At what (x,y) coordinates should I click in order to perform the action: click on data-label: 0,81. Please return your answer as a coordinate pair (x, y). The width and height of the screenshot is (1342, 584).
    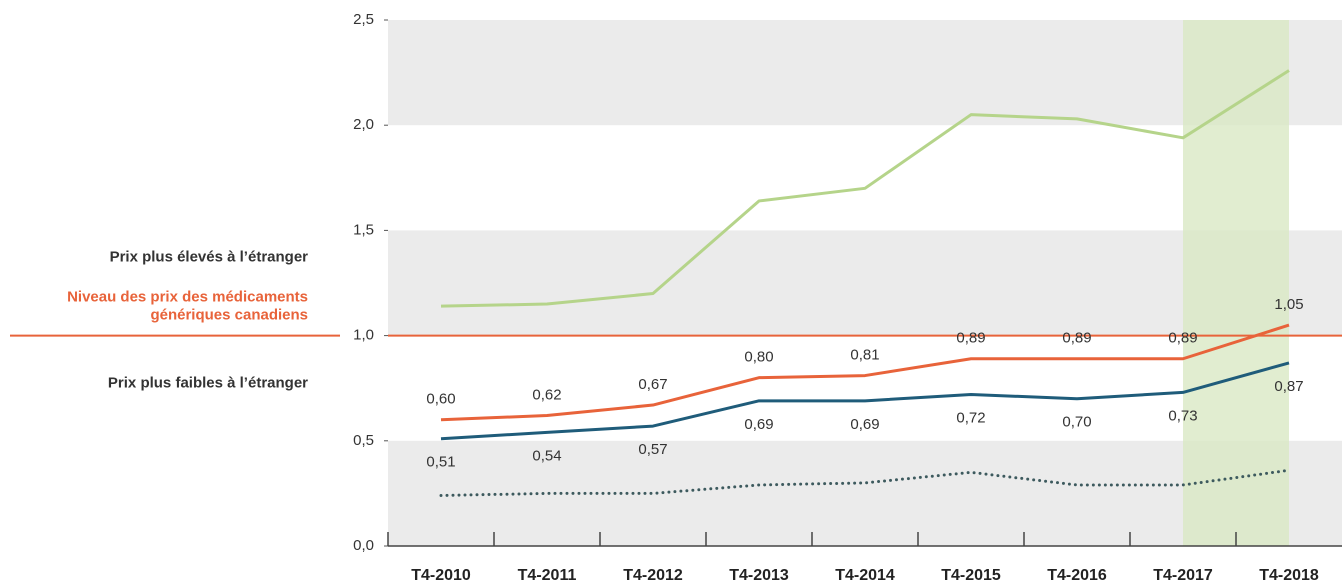
    Looking at the image, I should click on (864, 355).